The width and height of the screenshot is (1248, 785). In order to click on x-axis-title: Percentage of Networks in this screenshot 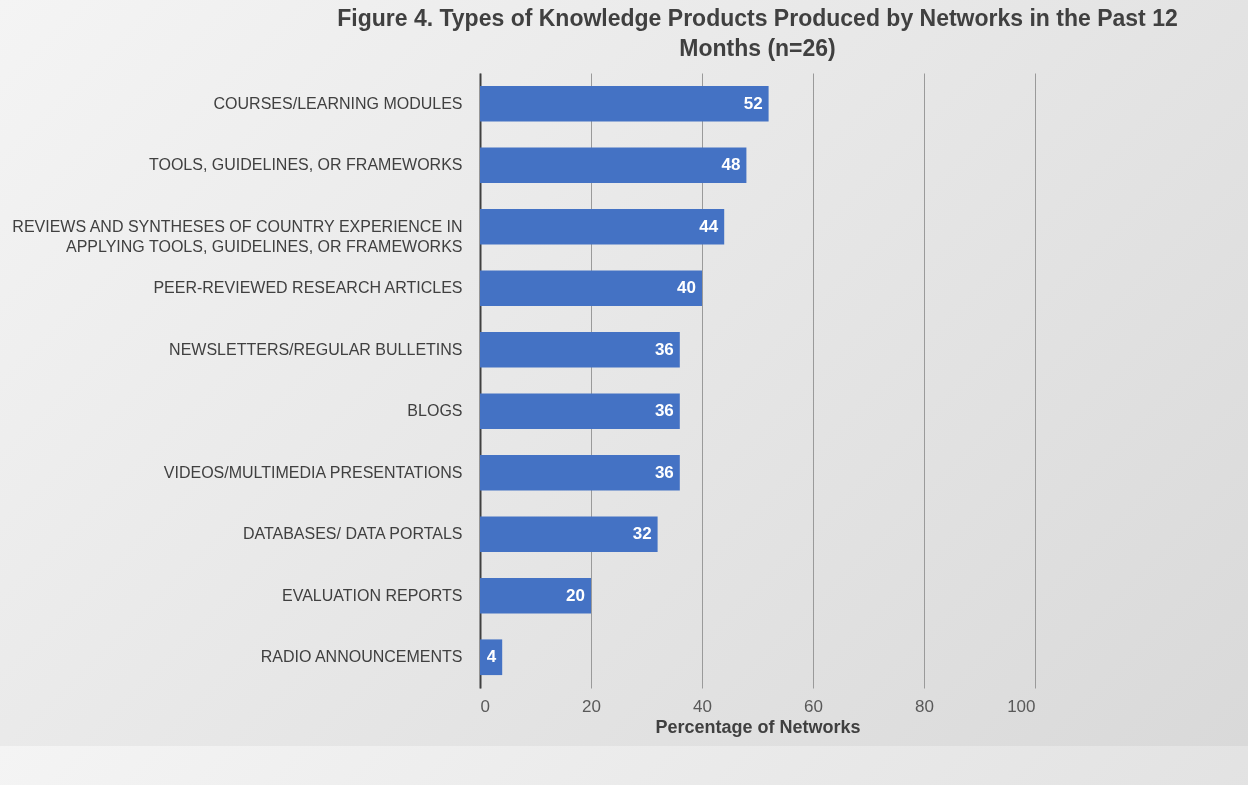, I will do `click(758, 726)`.